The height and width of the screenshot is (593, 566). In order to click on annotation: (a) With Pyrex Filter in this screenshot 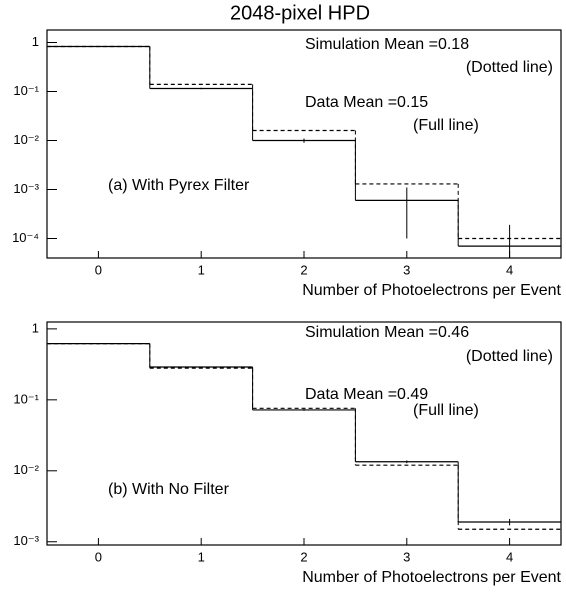, I will do `click(179, 185)`.